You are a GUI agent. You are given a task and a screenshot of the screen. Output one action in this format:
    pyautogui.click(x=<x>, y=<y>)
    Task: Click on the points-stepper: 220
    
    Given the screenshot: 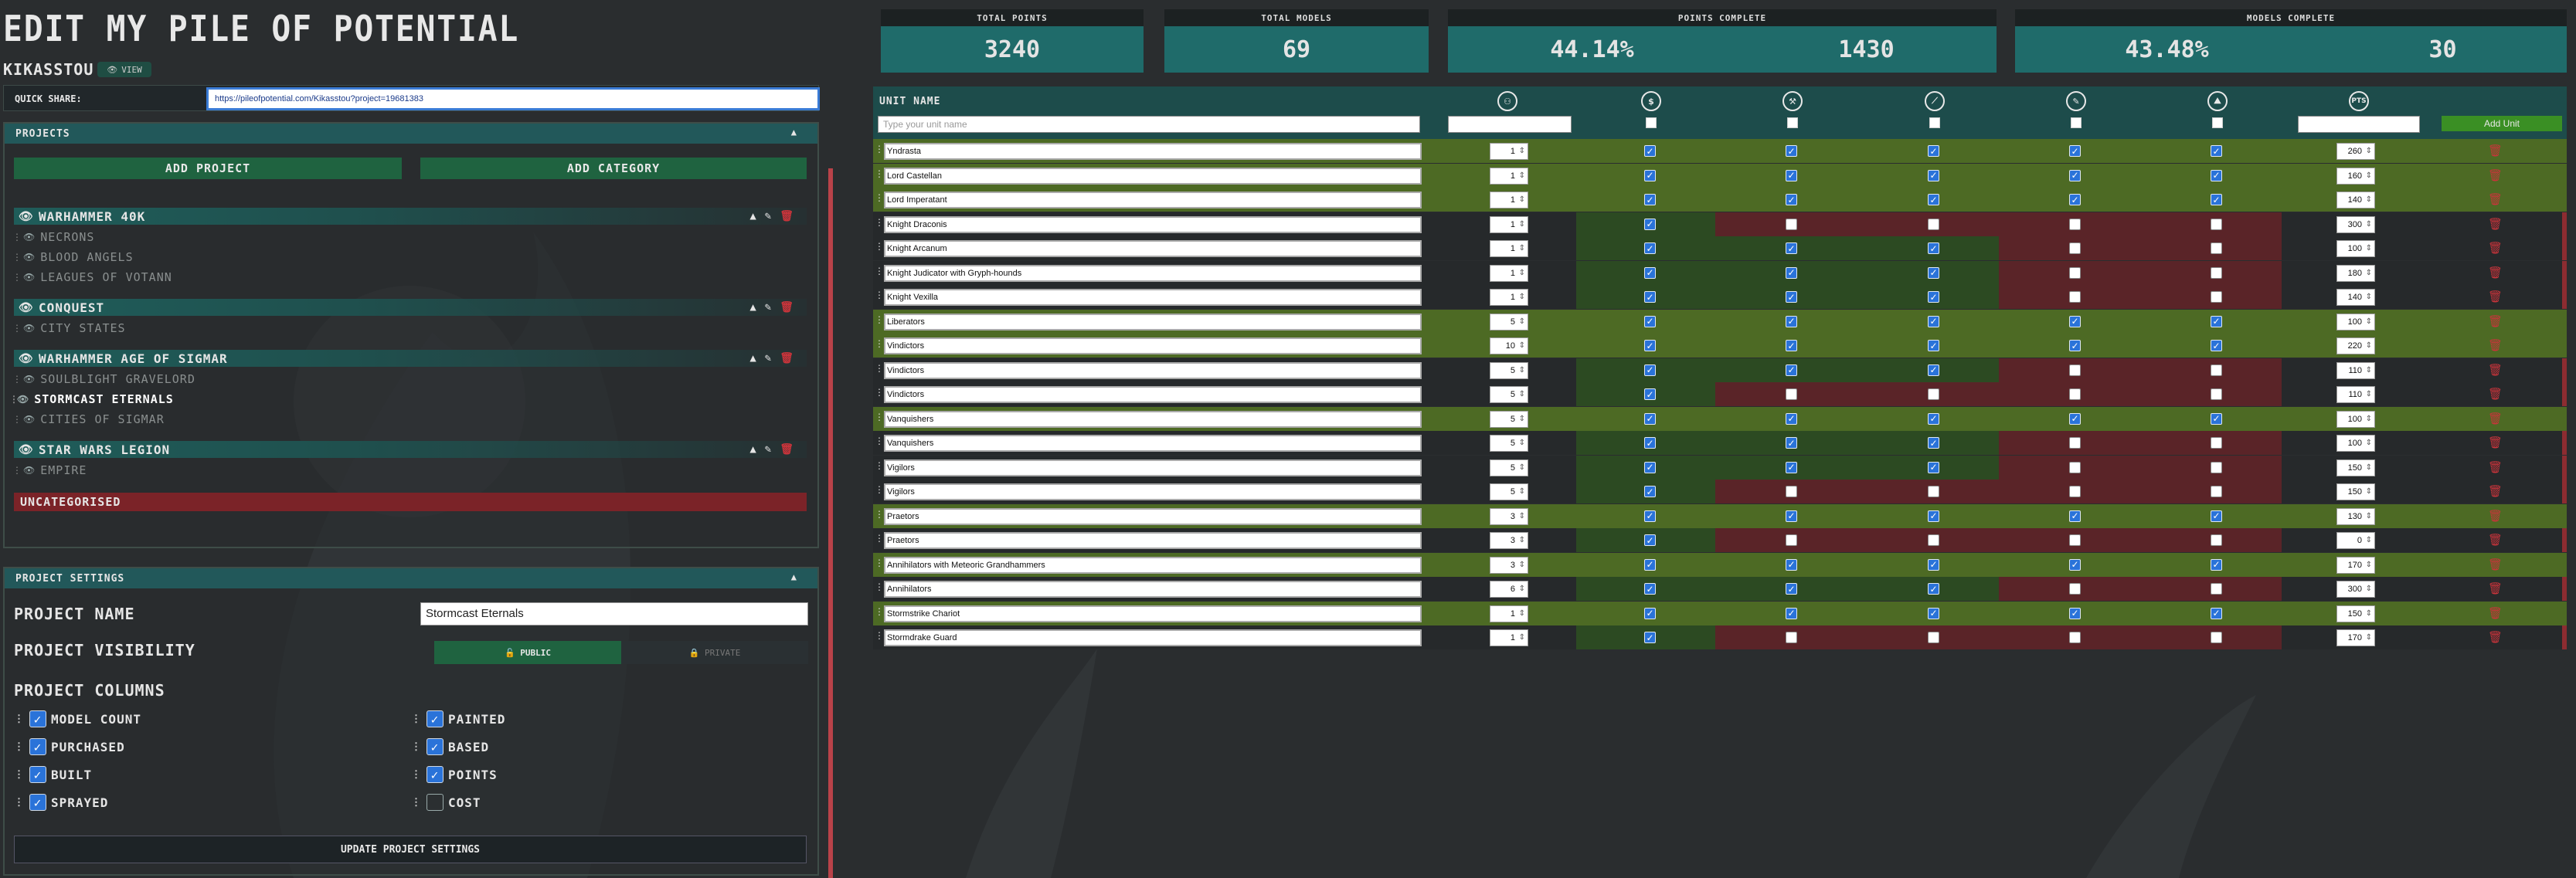 What is the action you would take?
    pyautogui.click(x=2355, y=345)
    